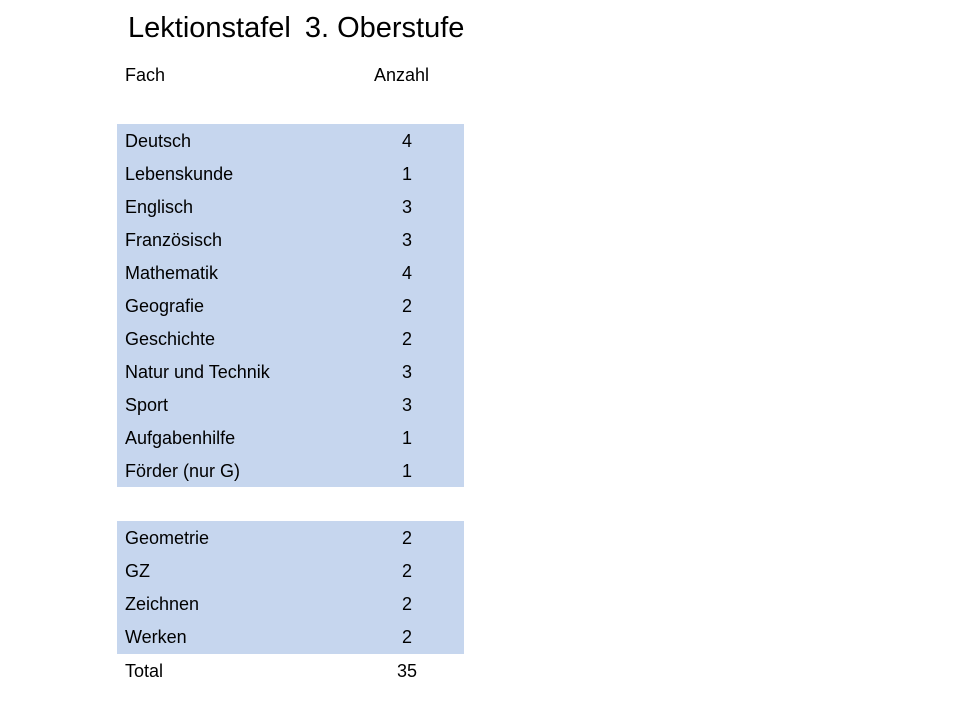 The width and height of the screenshot is (960, 720). Describe the element at coordinates (137, 571) in the screenshot. I see `subject-name: GZ` at that location.